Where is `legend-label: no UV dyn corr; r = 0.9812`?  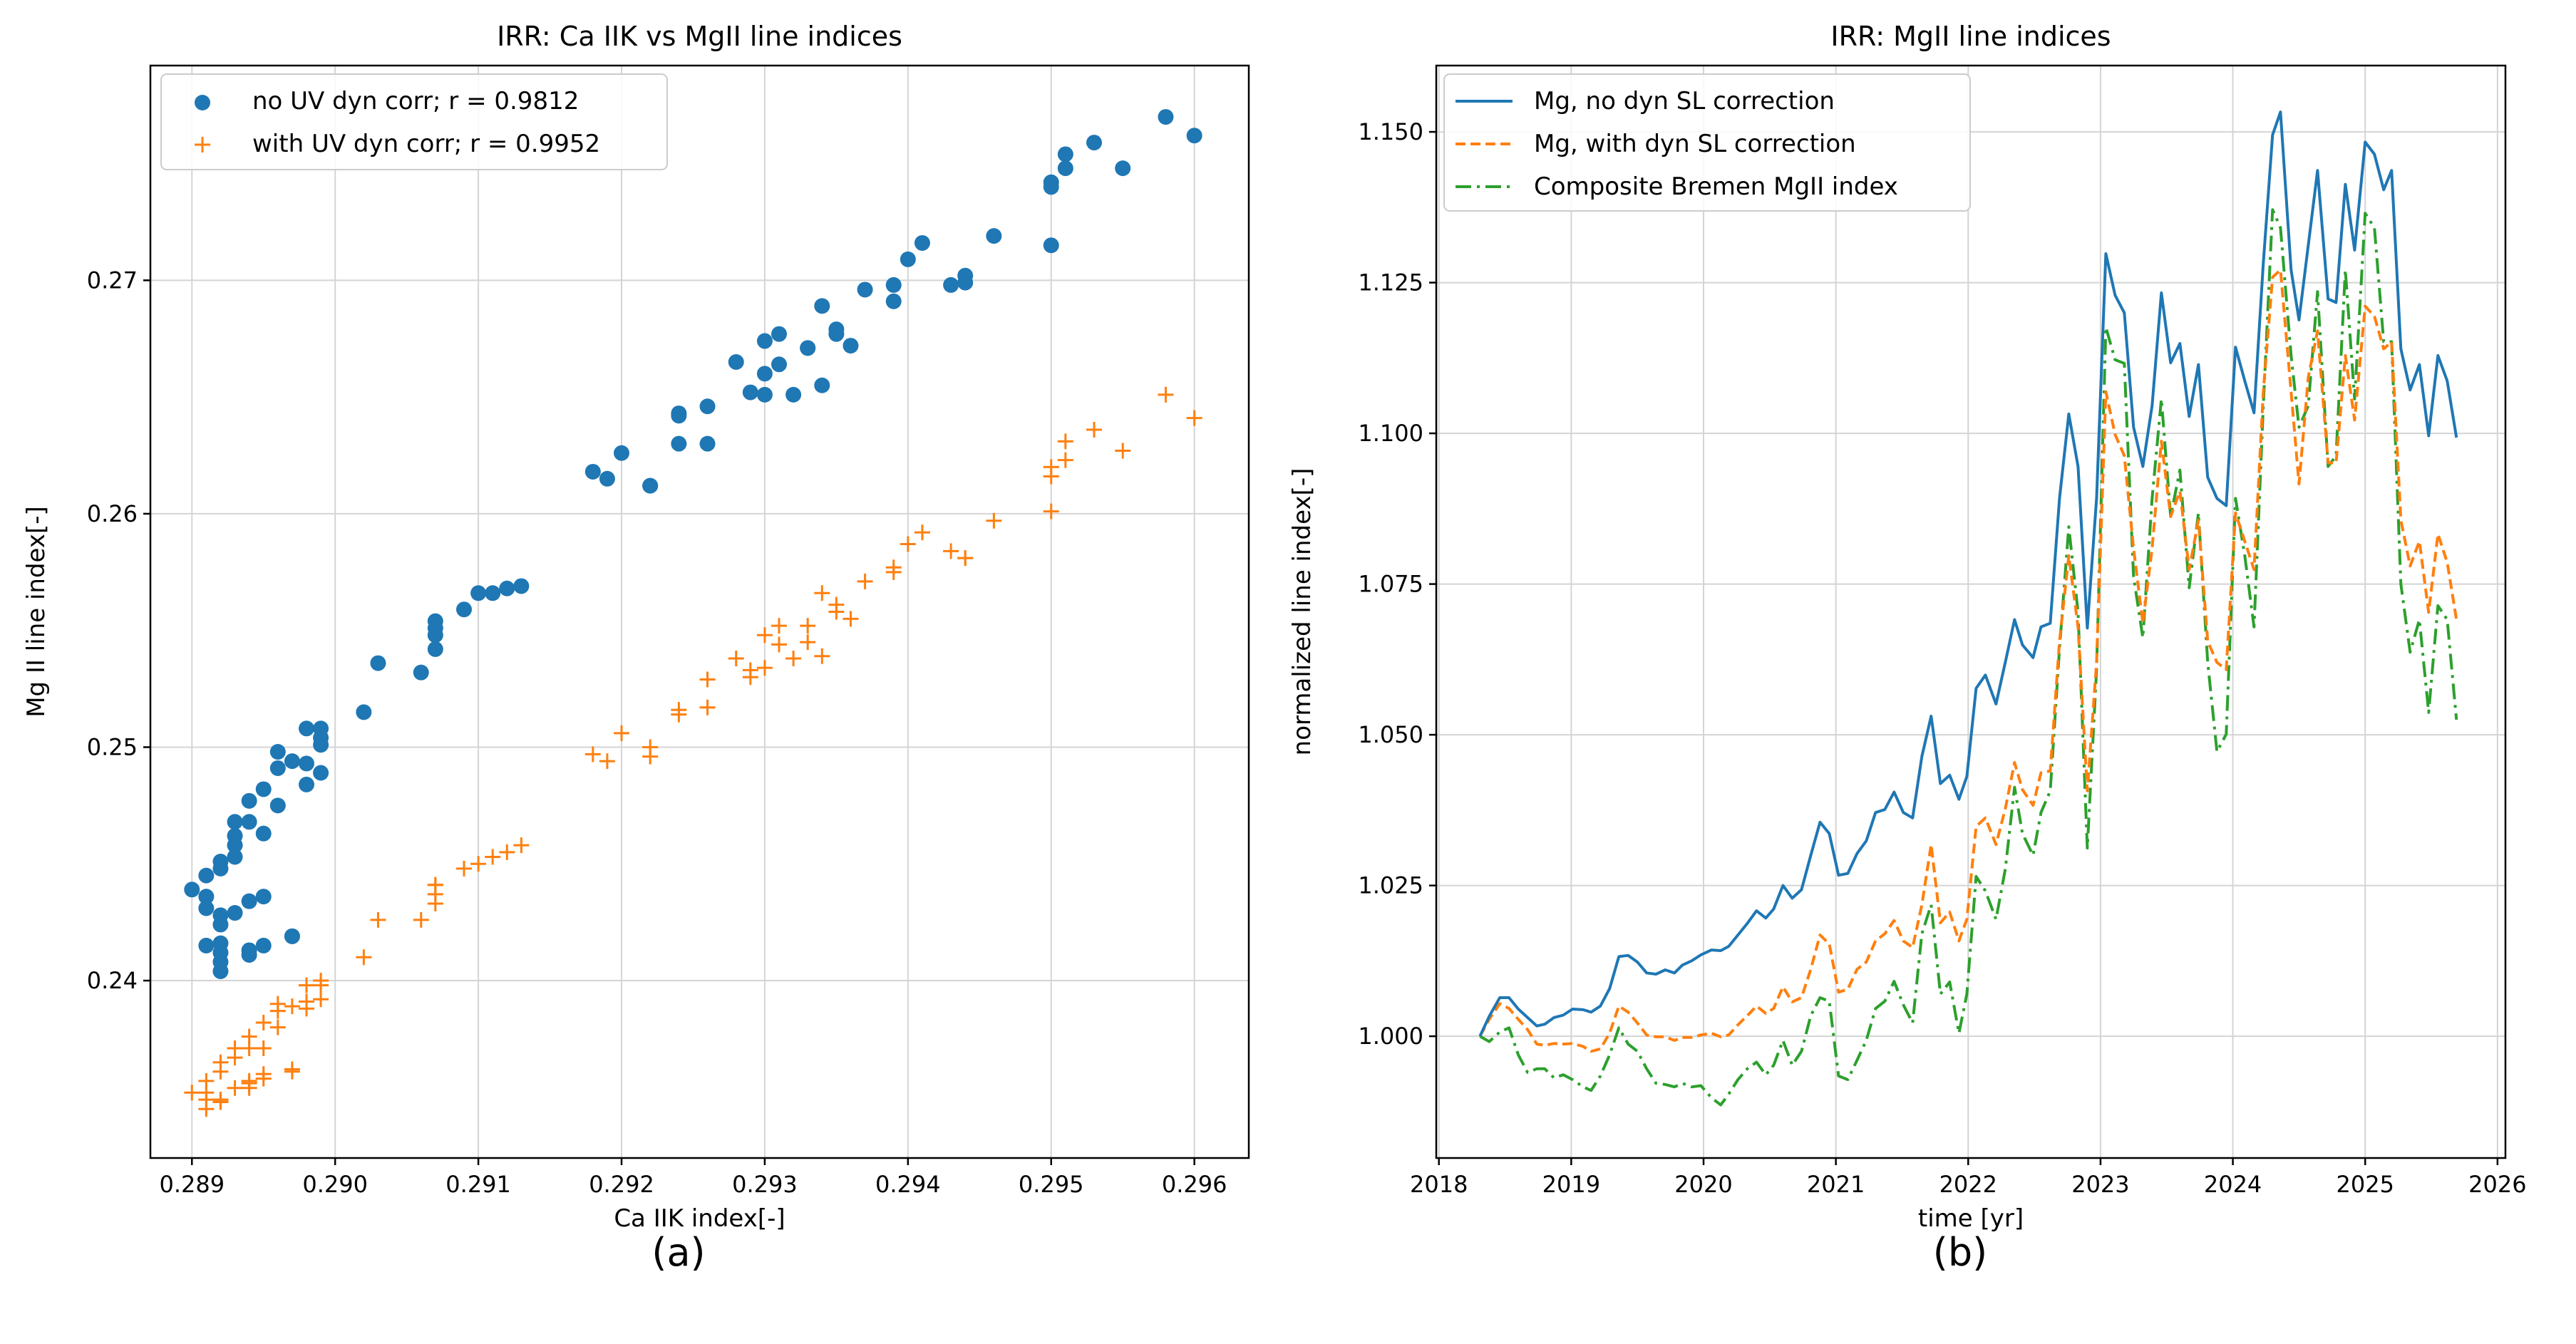
legend-label: no UV dyn corr; r = 0.9812 is located at coordinates (415, 101).